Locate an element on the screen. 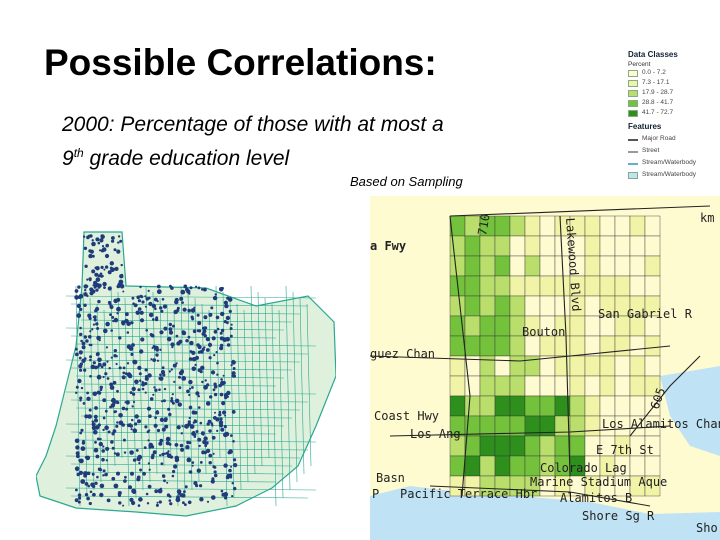 This screenshot has width=720, height=540. legend-feature-row: Major Road is located at coordinates (668, 139).